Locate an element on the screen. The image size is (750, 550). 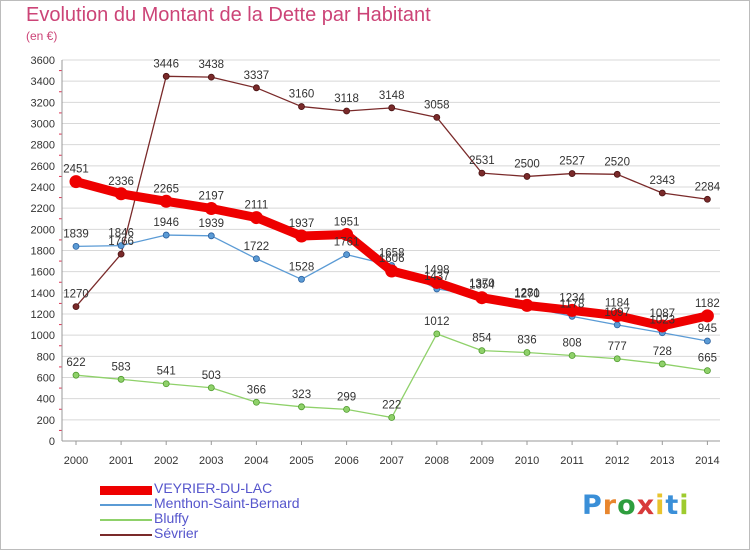
data-label: 728 is located at coordinates (662, 352).